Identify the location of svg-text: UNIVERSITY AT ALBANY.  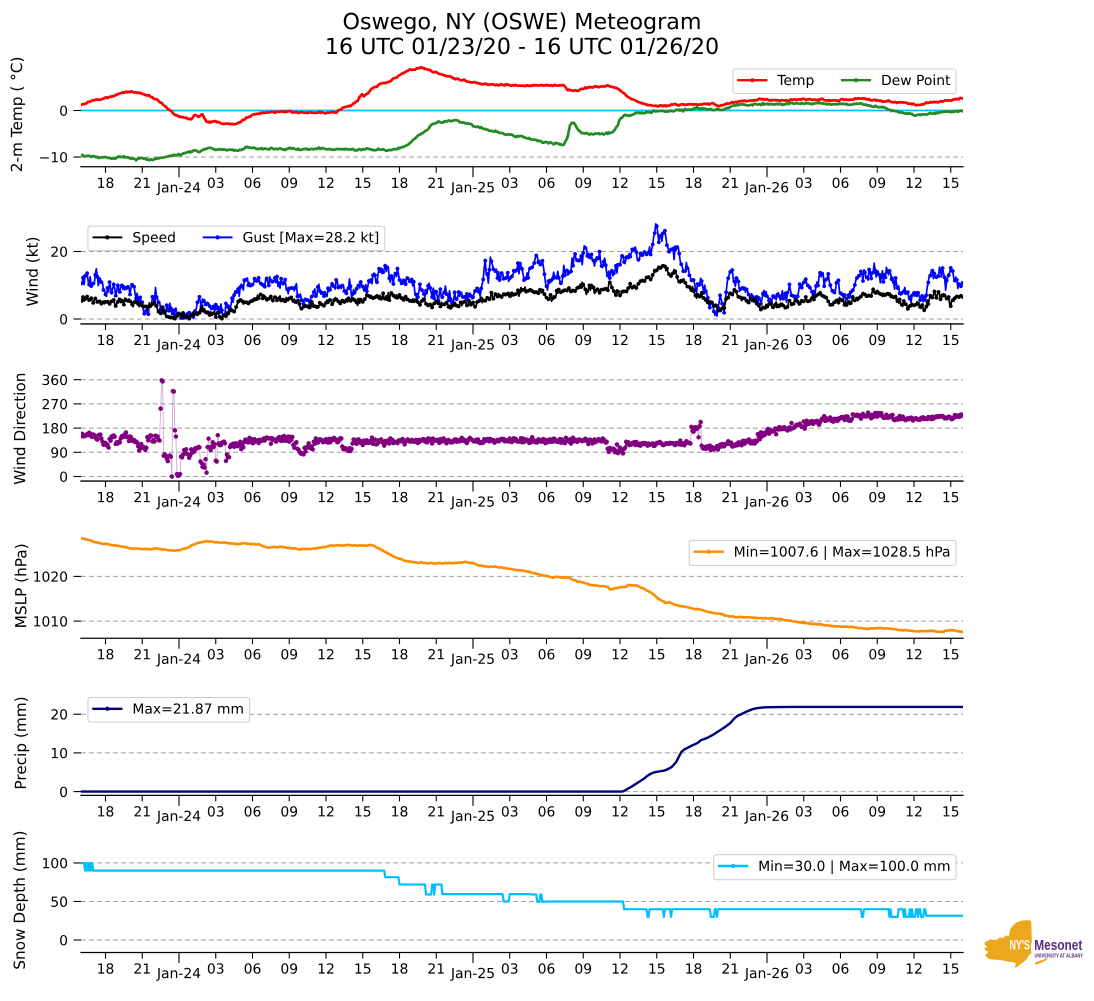
(1059, 956).